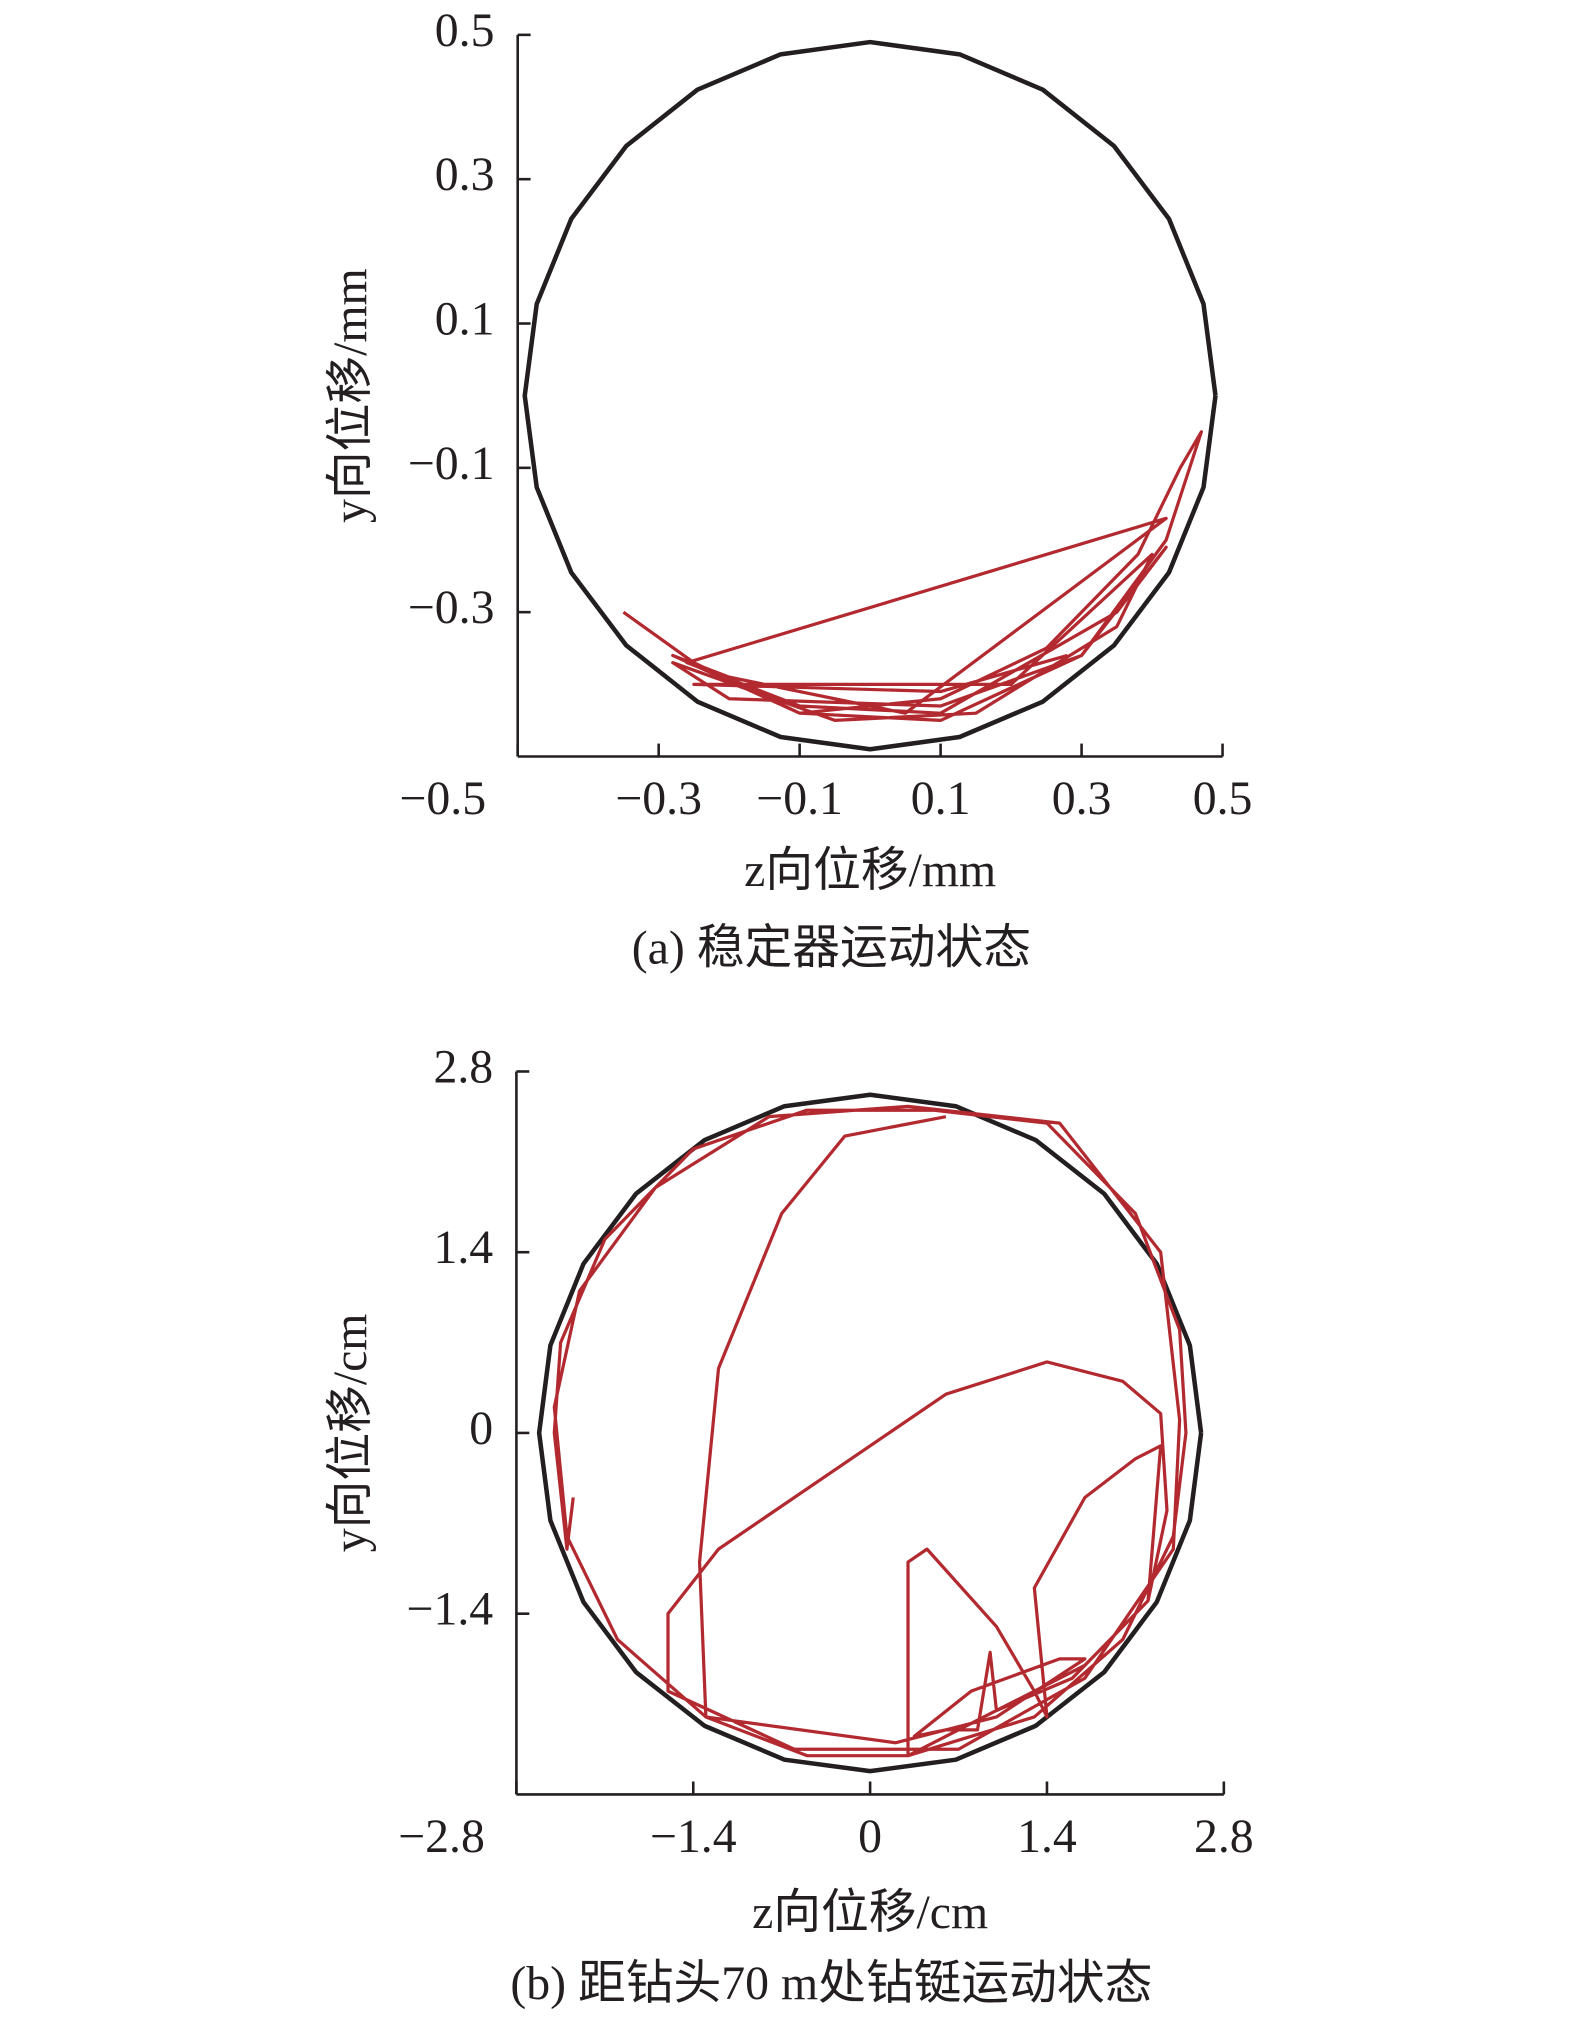 The image size is (1575, 2022). I want to click on y-tick-label: 0.3, so click(465, 174).